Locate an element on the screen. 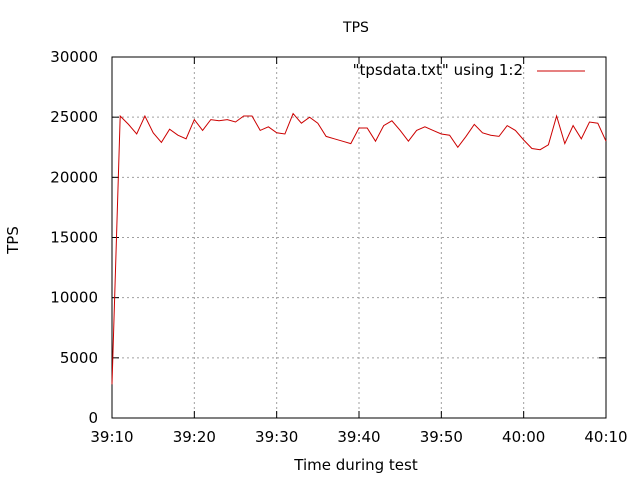 The width and height of the screenshot is (640, 480). y-axis-title: TPS is located at coordinates (13, 240).